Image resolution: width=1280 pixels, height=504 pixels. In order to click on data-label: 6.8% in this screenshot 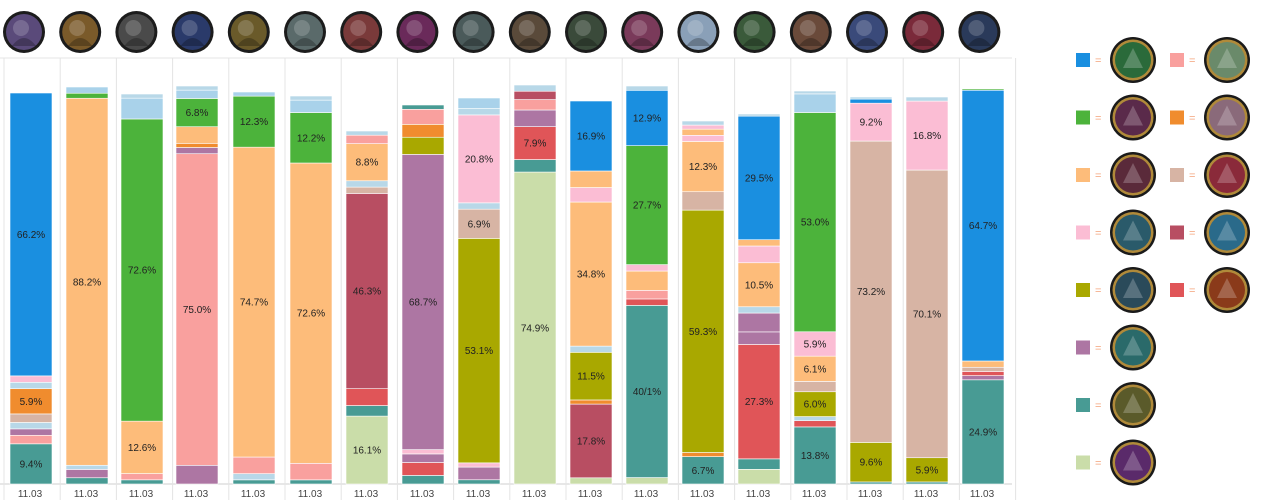, I will do `click(197, 113)`.